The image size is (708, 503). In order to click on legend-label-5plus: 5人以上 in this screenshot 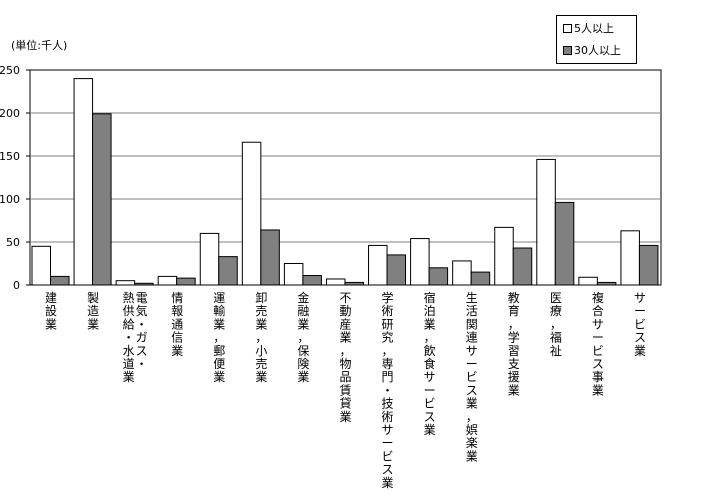, I will do `click(594, 28)`.